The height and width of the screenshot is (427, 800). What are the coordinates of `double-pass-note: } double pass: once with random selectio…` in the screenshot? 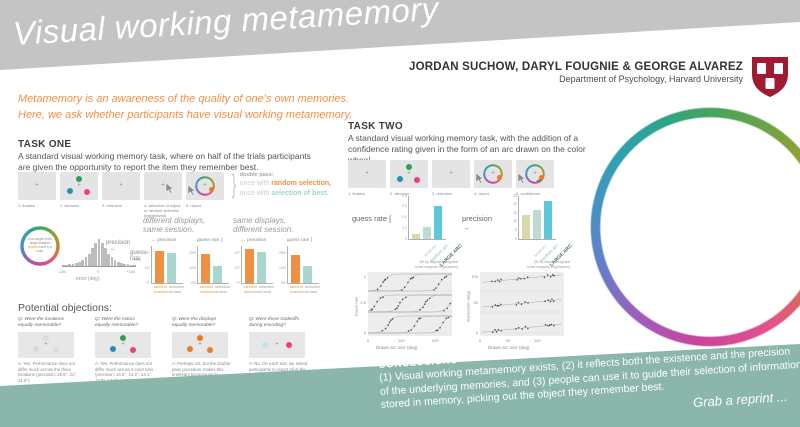 It's located at (281, 184).